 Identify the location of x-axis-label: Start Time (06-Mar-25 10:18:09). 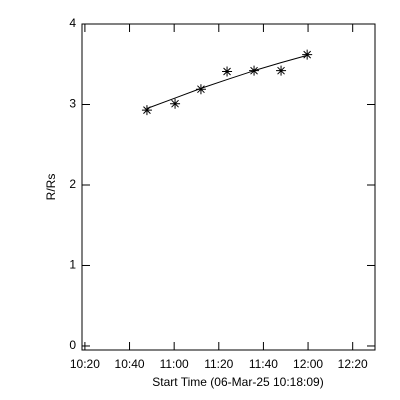
(237, 382).